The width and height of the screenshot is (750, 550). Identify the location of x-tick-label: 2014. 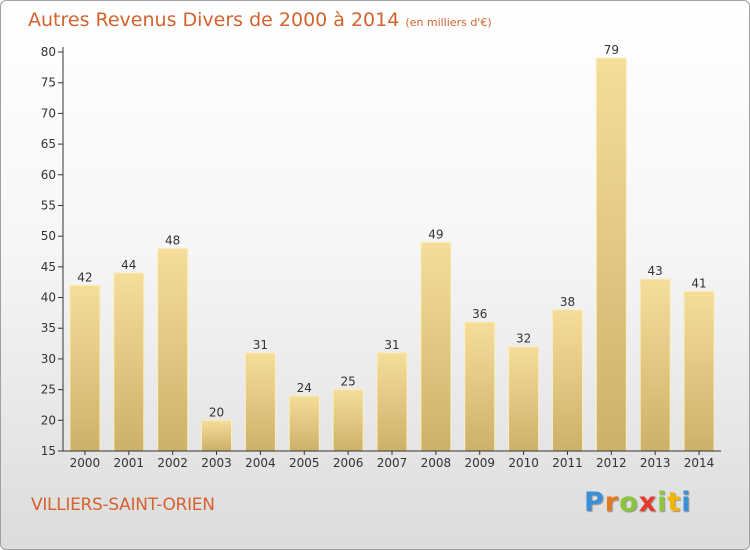
(699, 463).